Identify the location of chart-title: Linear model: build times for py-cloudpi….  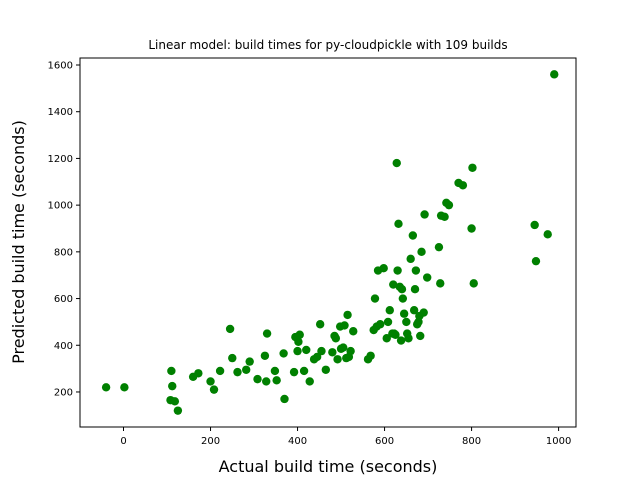
(327, 45).